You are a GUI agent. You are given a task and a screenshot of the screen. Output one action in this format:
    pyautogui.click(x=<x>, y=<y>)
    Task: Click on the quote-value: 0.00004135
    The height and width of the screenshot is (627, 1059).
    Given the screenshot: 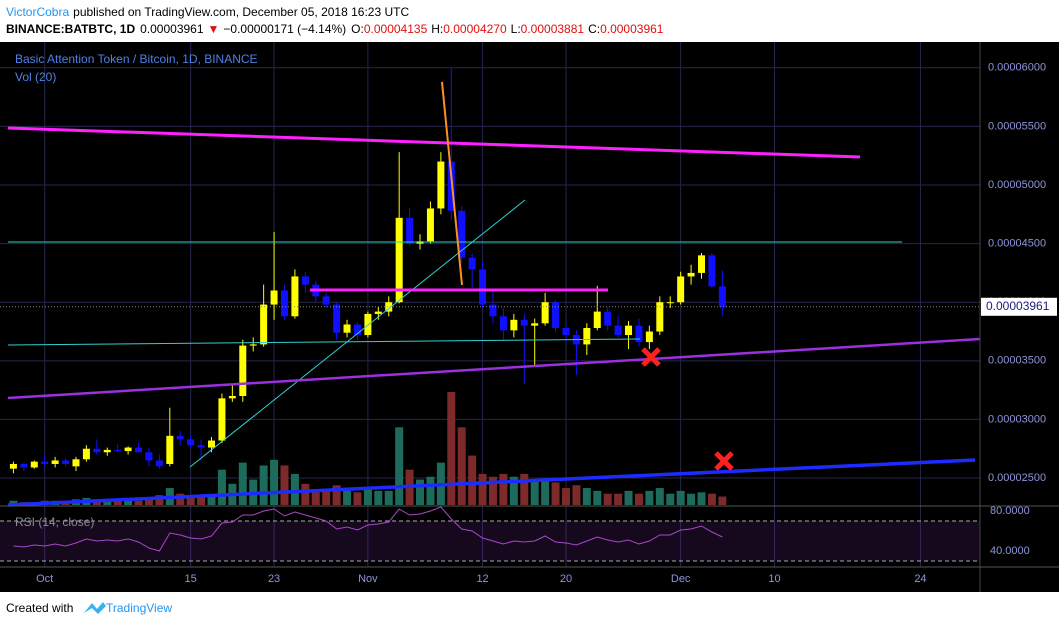 What is the action you would take?
    pyautogui.click(x=396, y=29)
    